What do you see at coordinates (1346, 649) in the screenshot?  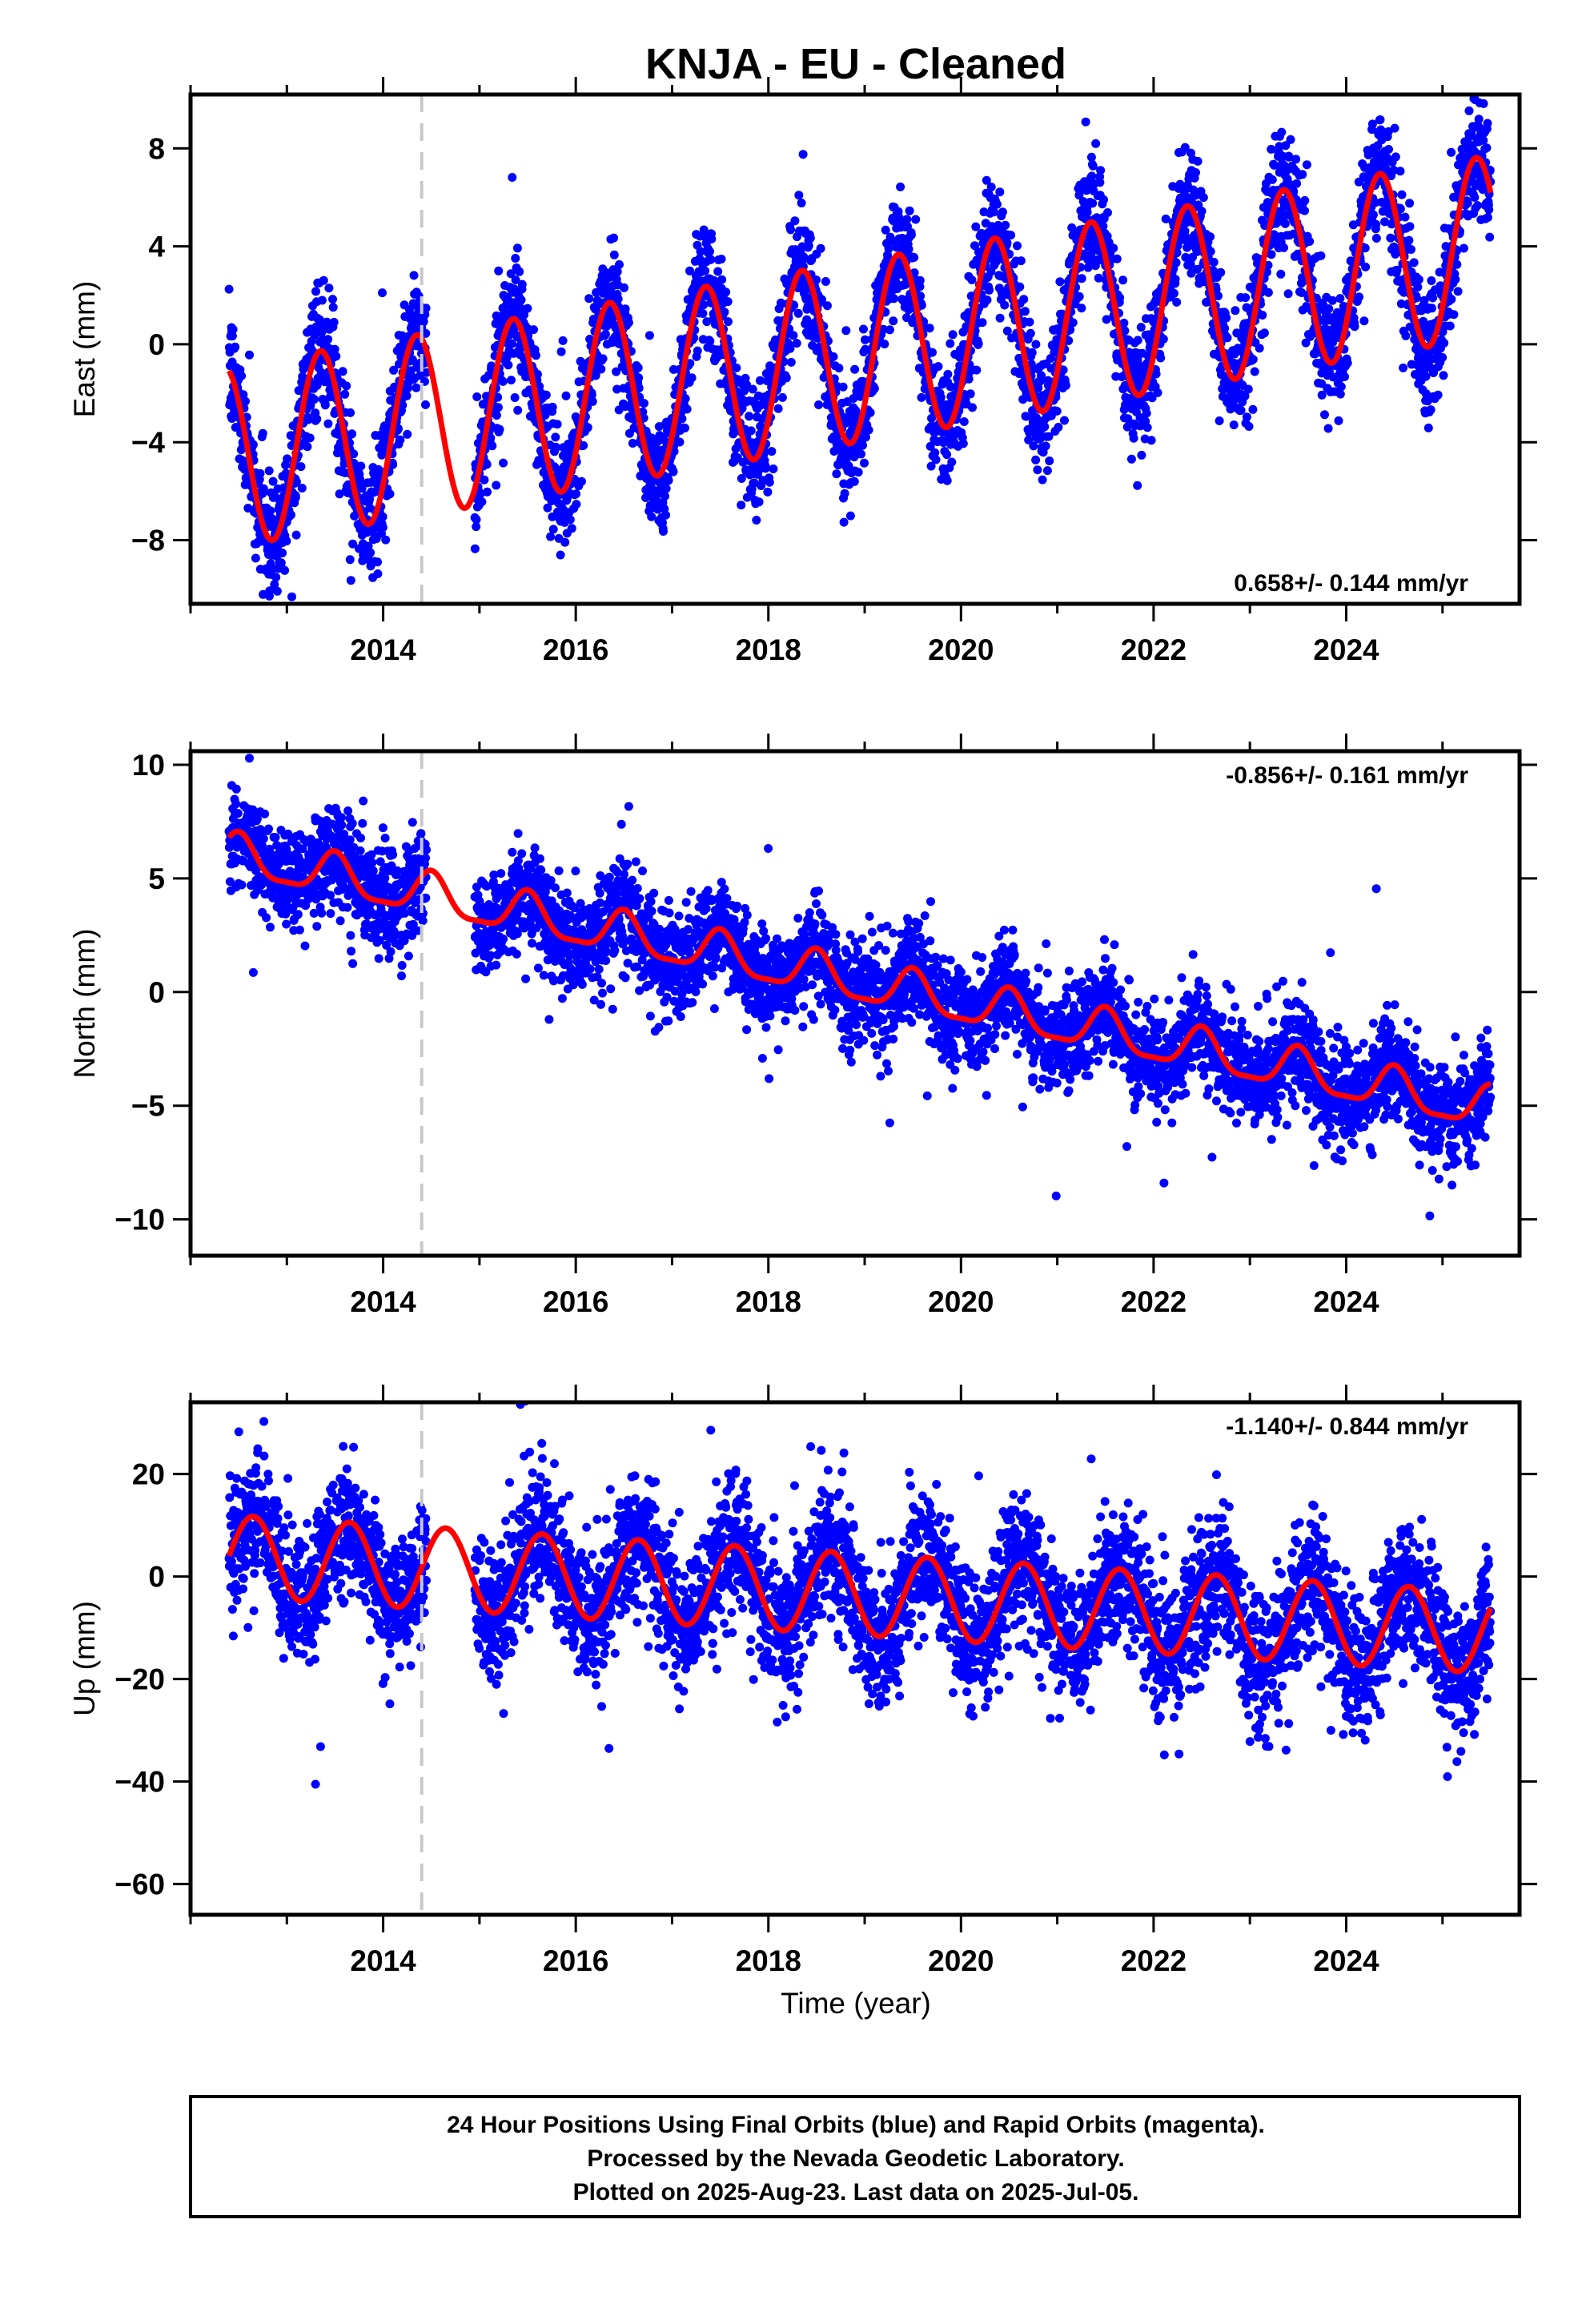 I see `x-tick-label: 2024` at bounding box center [1346, 649].